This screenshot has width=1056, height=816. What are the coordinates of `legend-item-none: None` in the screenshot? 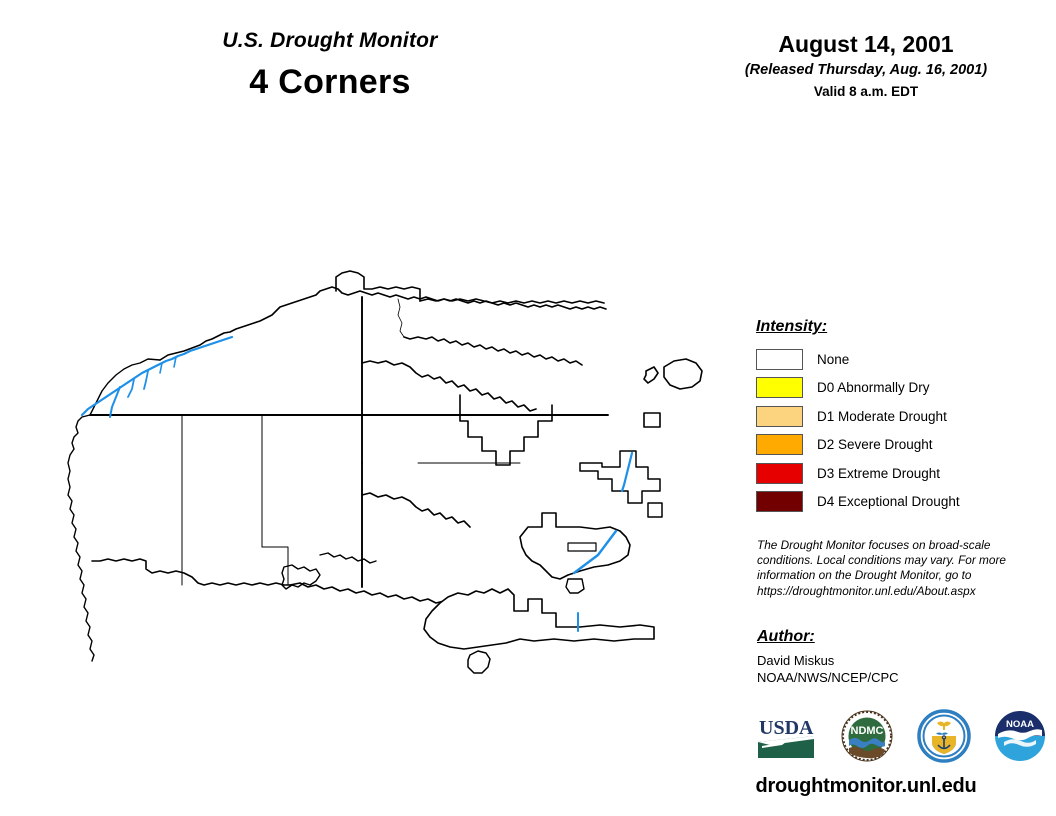 It's located at (901, 359).